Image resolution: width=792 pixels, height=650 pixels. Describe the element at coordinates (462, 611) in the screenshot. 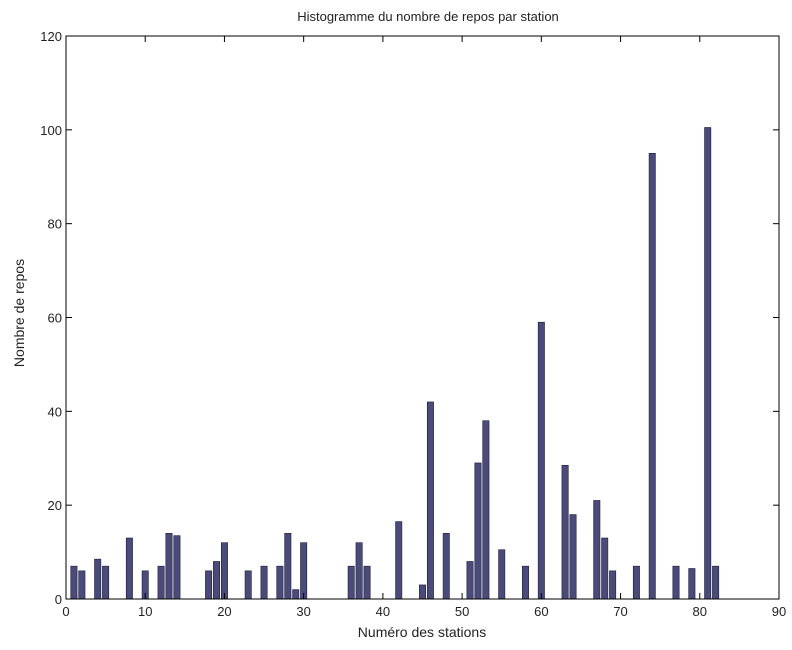

I see `x-tick-label: 50` at that location.